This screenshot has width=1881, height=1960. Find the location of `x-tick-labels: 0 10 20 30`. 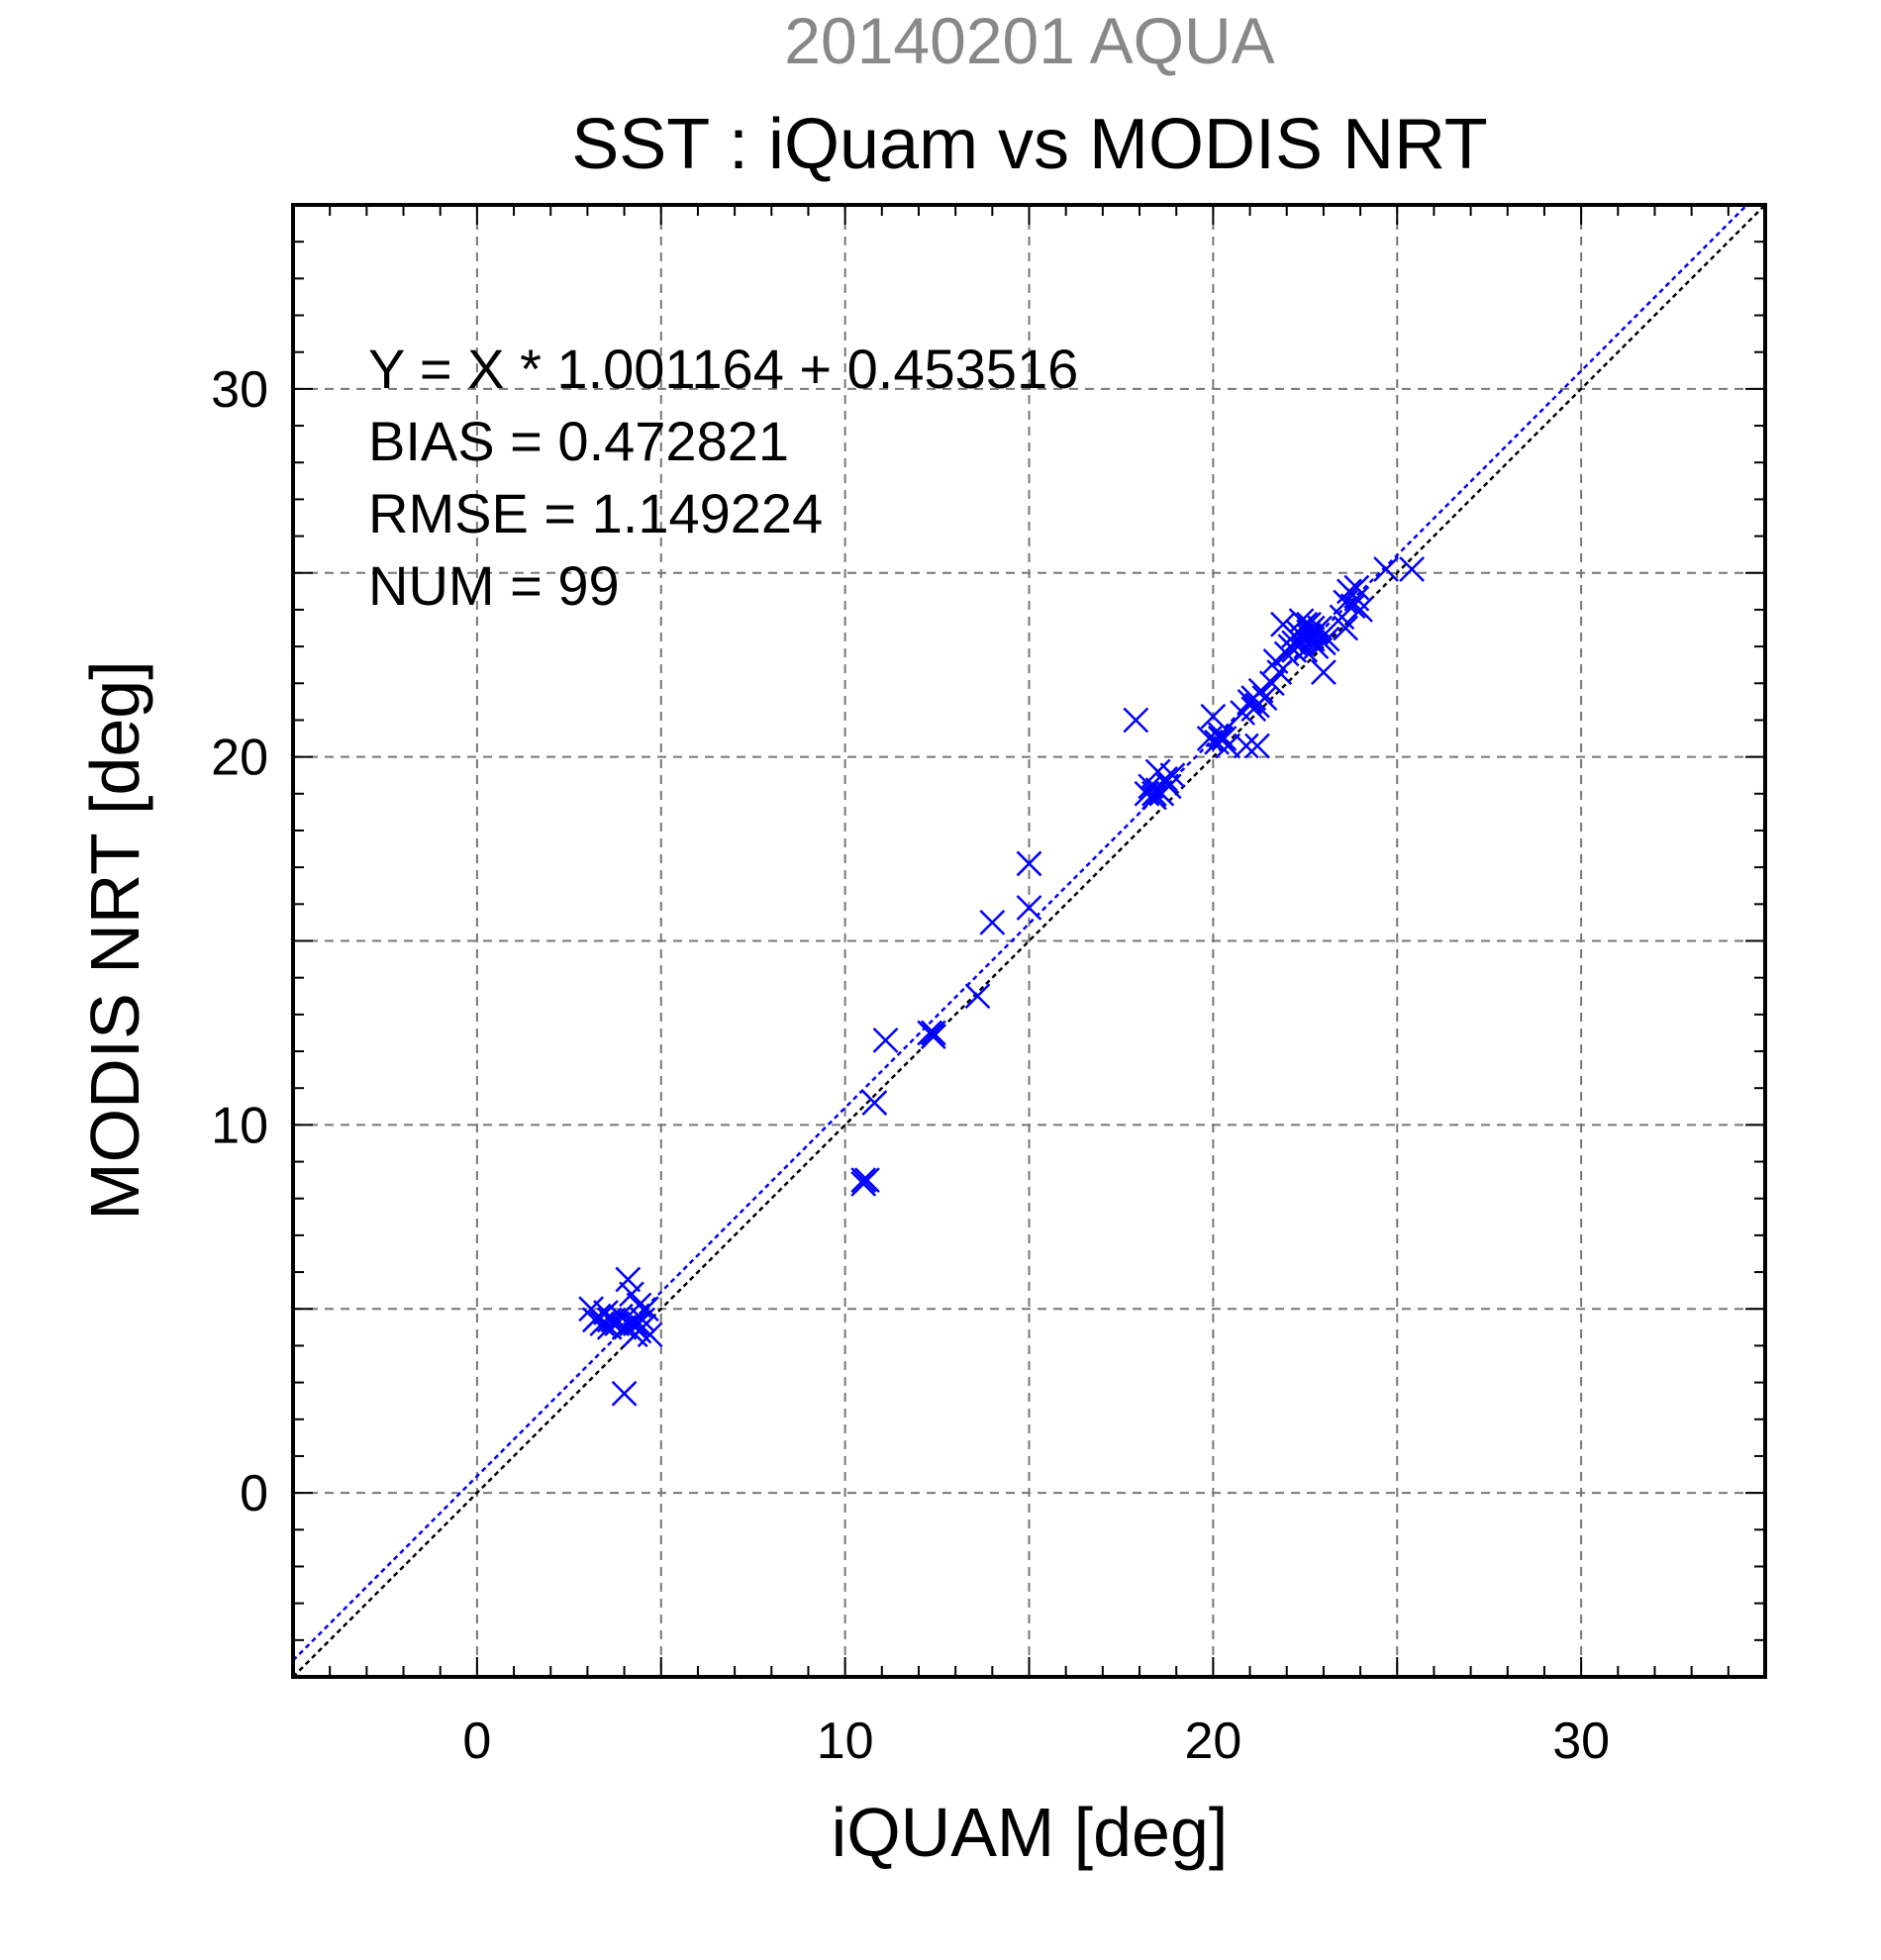

x-tick-labels: 0 10 20 30 is located at coordinates (1036, 1741).